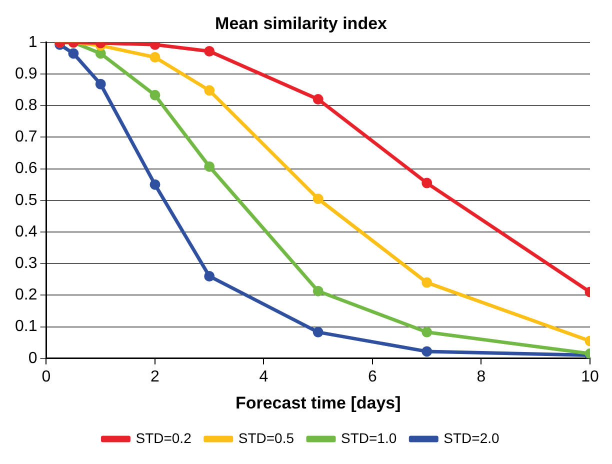  Describe the element at coordinates (33, 42) in the screenshot. I see `y-tick-label: 1` at that location.